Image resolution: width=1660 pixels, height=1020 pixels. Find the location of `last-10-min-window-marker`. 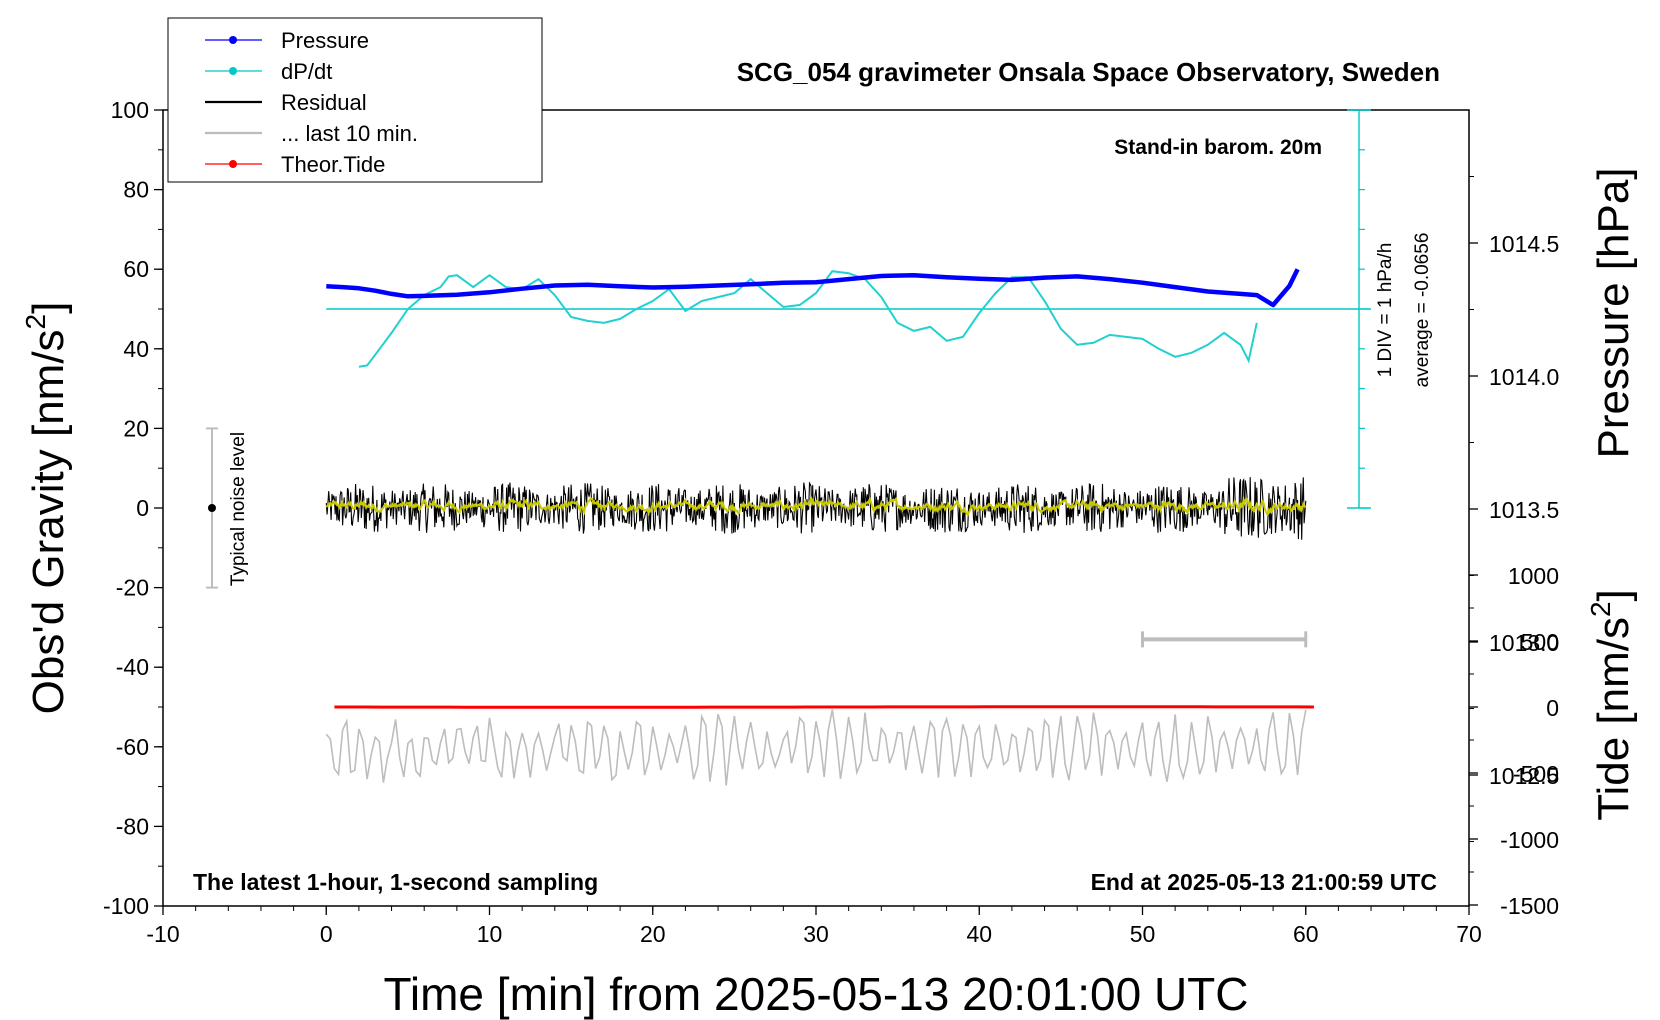

last-10-min-window-marker is located at coordinates (1224, 639).